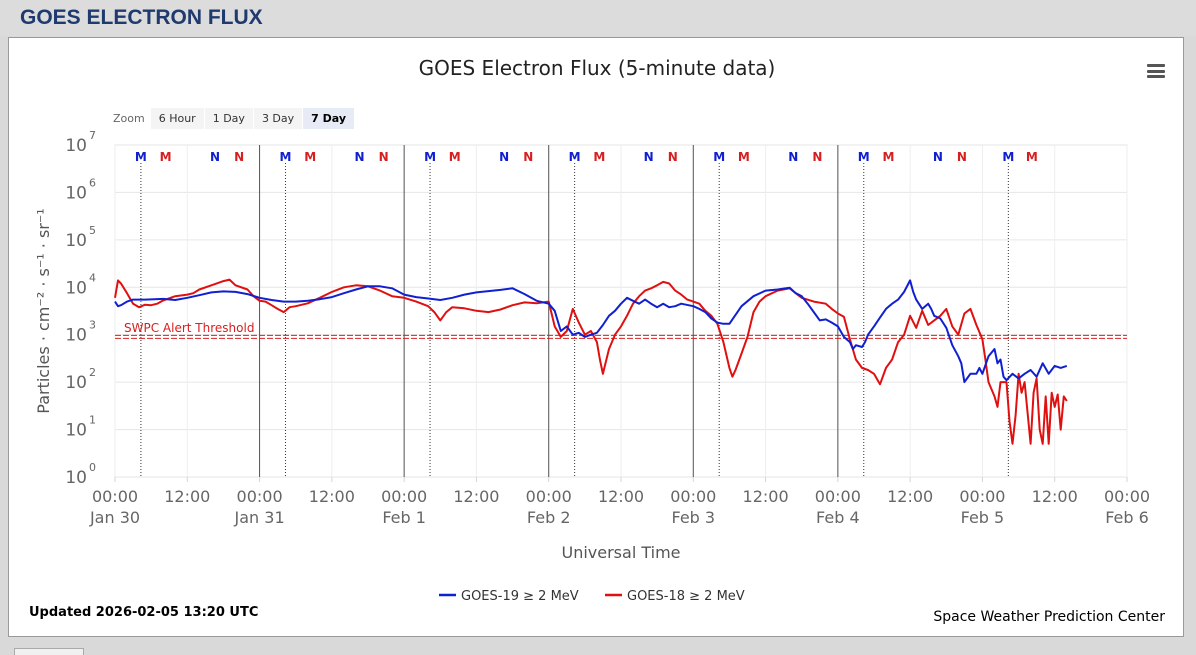 This screenshot has width=1196, height=655. What do you see at coordinates (329, 118) in the screenshot?
I see `zoom-7-day-button: 7 Day` at bounding box center [329, 118].